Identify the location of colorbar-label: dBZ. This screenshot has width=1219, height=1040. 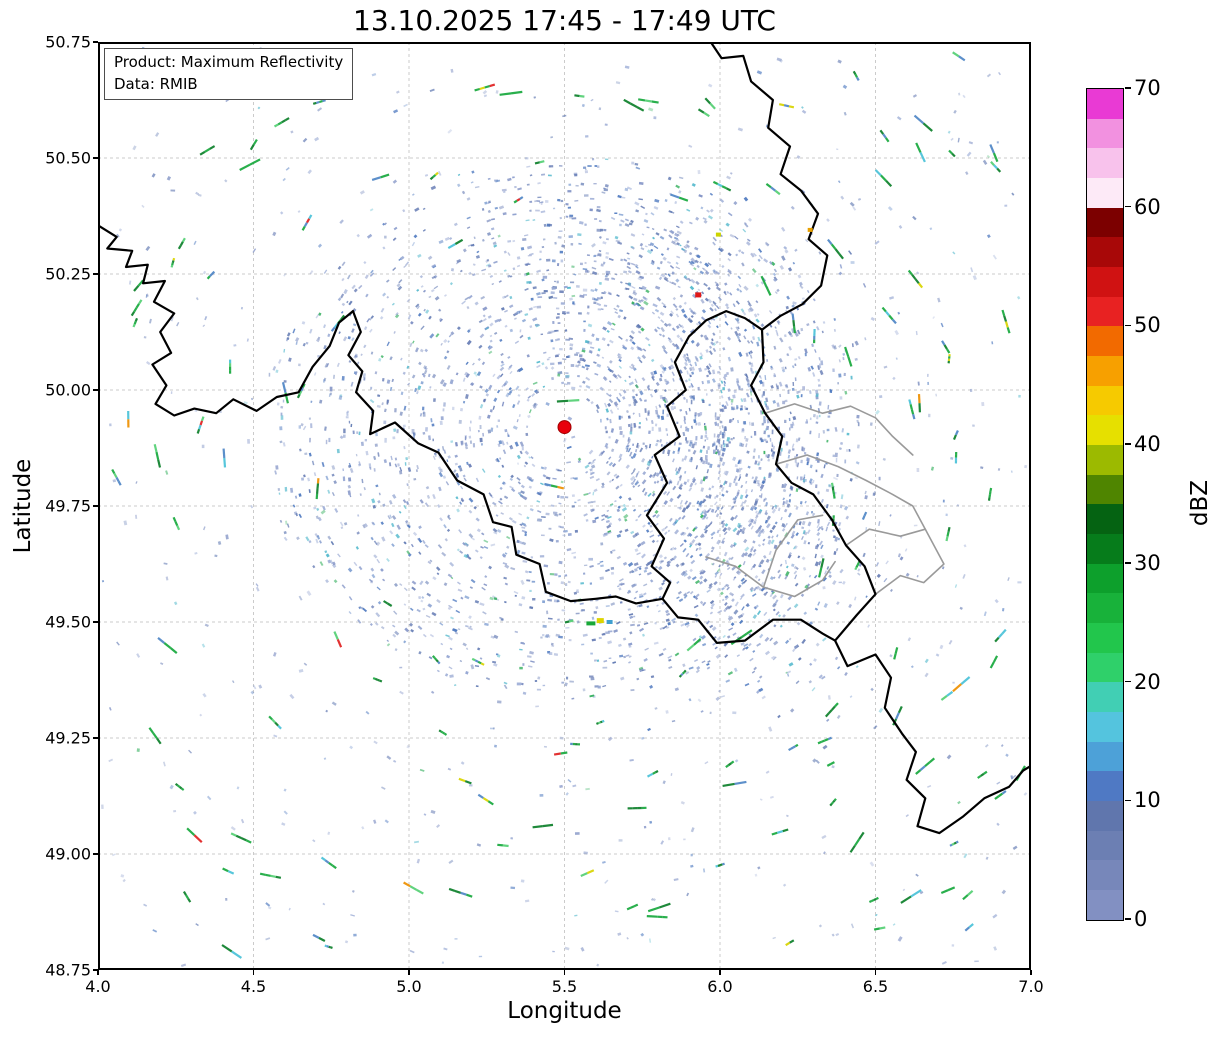
(1200, 503).